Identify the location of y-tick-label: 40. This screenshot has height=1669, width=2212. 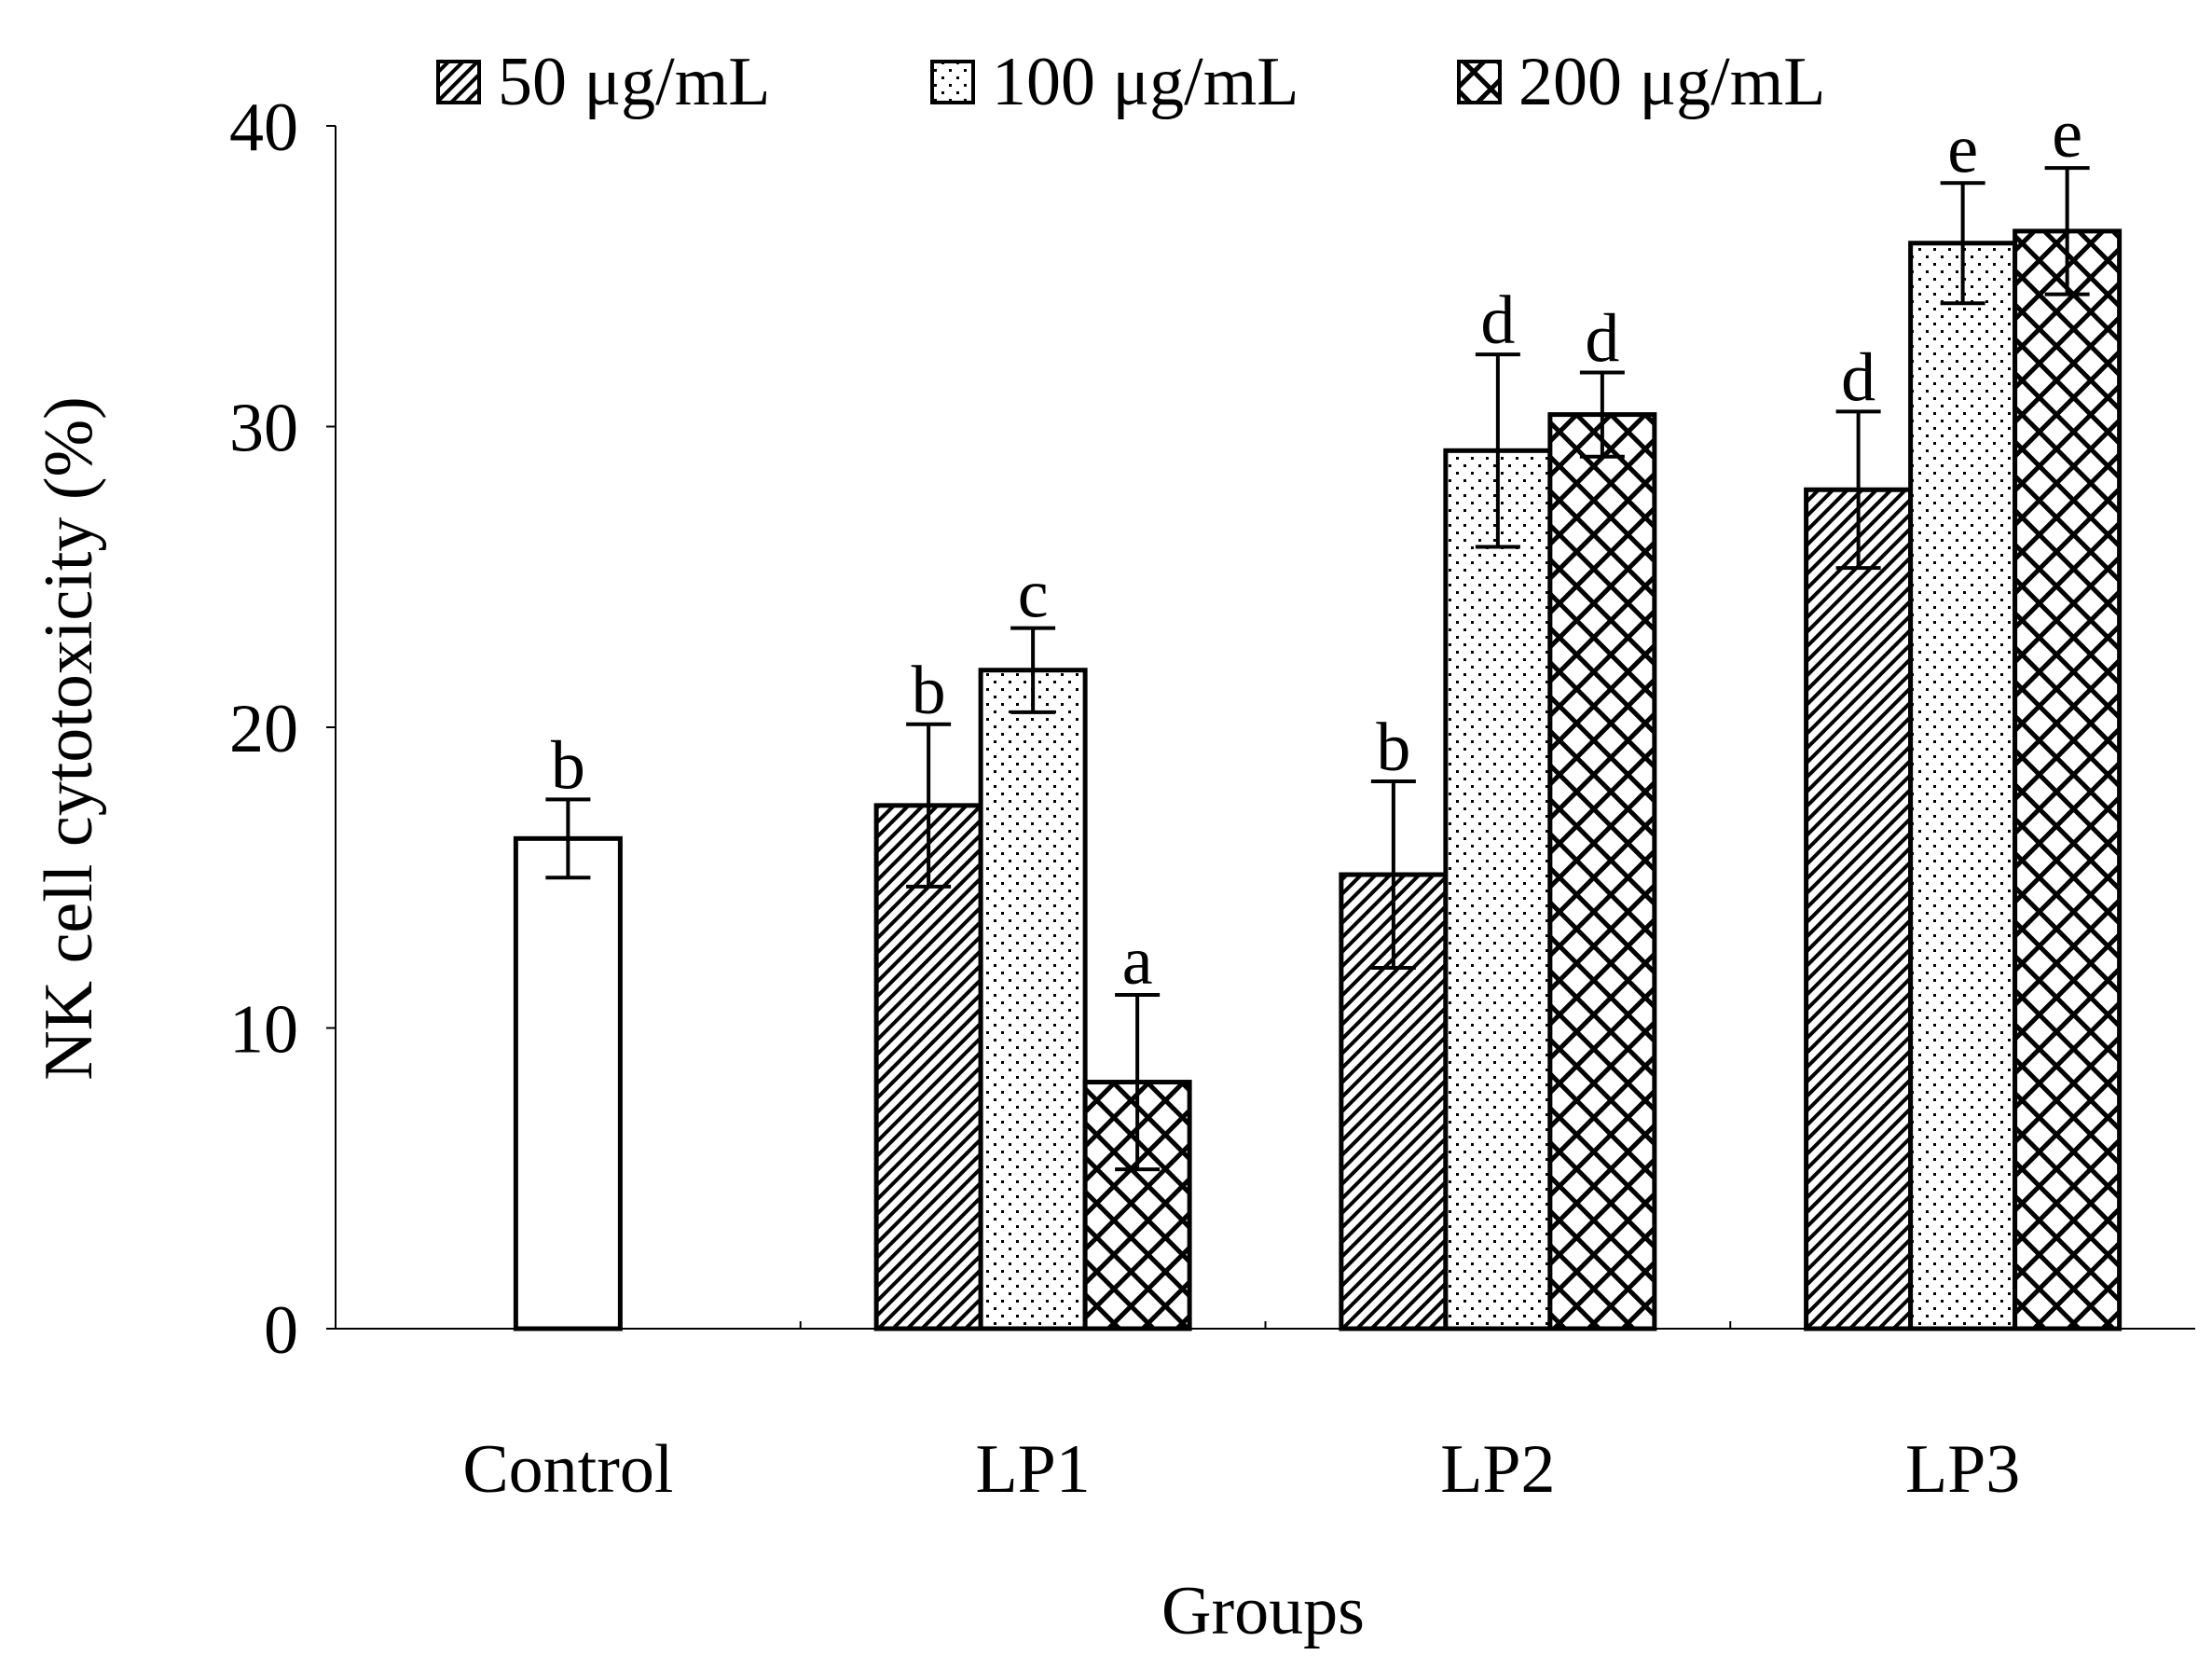
(263, 128).